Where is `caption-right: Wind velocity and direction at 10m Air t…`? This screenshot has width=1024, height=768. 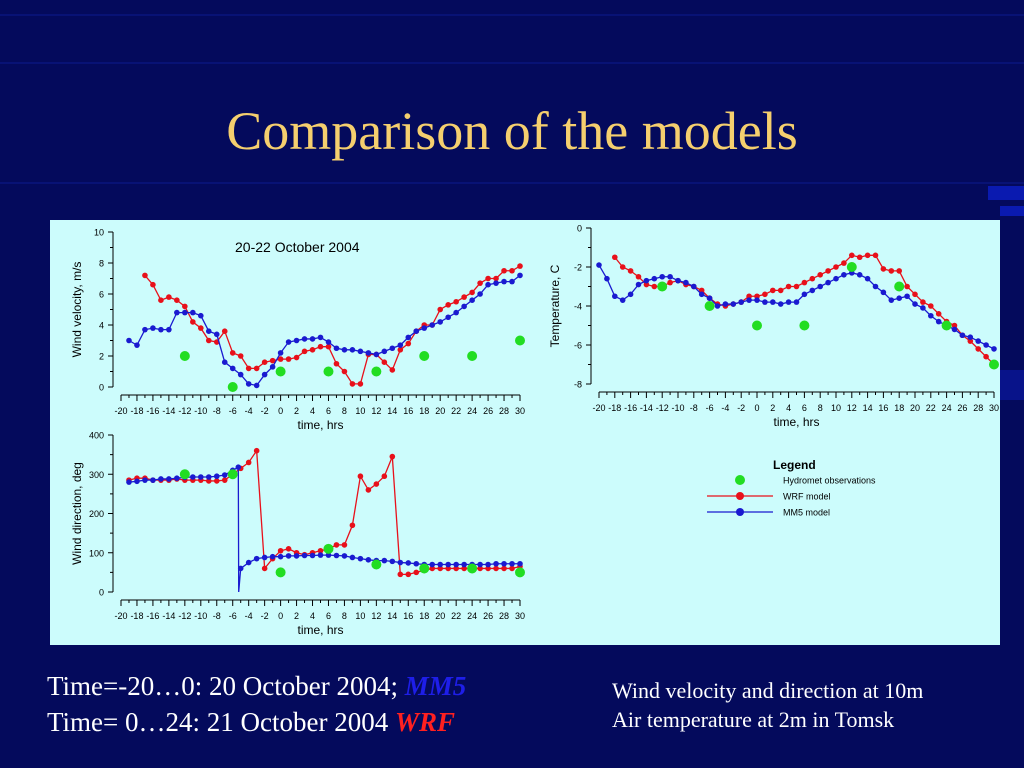 caption-right: Wind velocity and direction at 10m Air t… is located at coordinates (767, 705).